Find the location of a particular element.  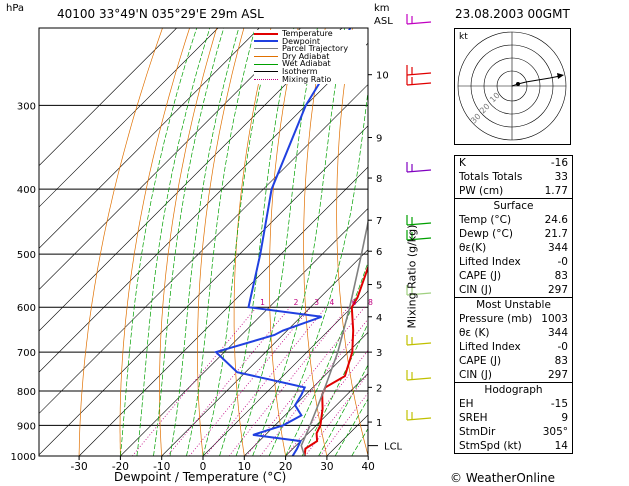

pressure-tick-label: 700 is located at coordinates (26, 353).